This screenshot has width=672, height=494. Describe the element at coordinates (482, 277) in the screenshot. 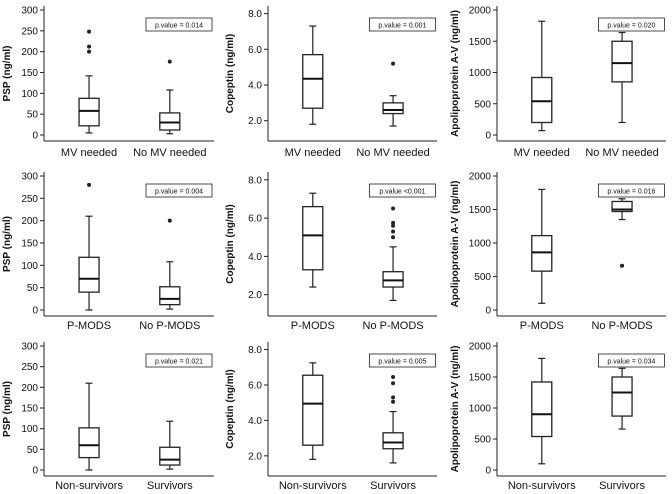

I see `y-tick-label: 500` at that location.